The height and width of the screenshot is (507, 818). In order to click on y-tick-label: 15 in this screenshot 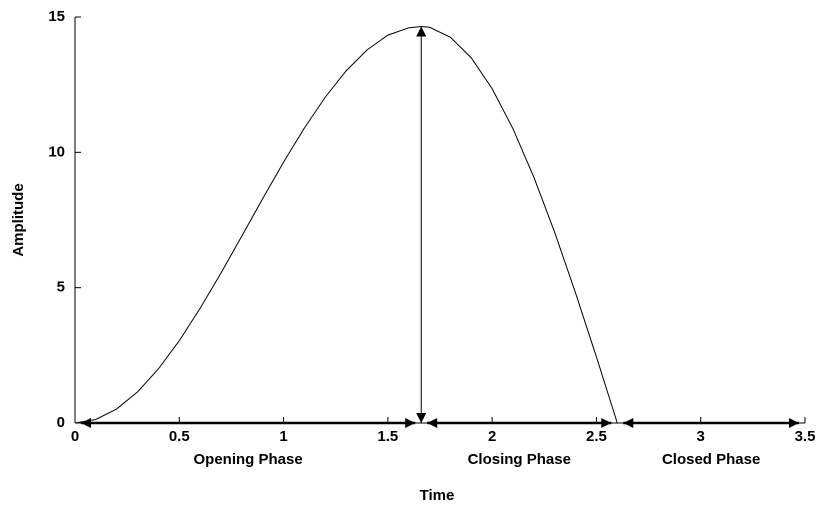, I will do `click(56, 16)`.